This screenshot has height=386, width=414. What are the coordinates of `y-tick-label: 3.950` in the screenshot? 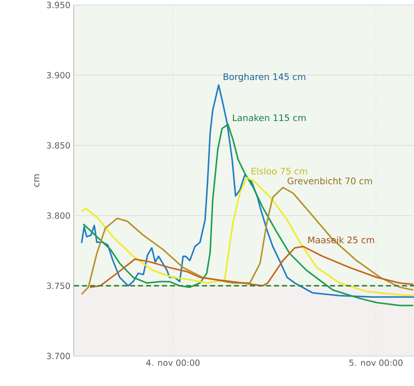 It's located at (58, 5).